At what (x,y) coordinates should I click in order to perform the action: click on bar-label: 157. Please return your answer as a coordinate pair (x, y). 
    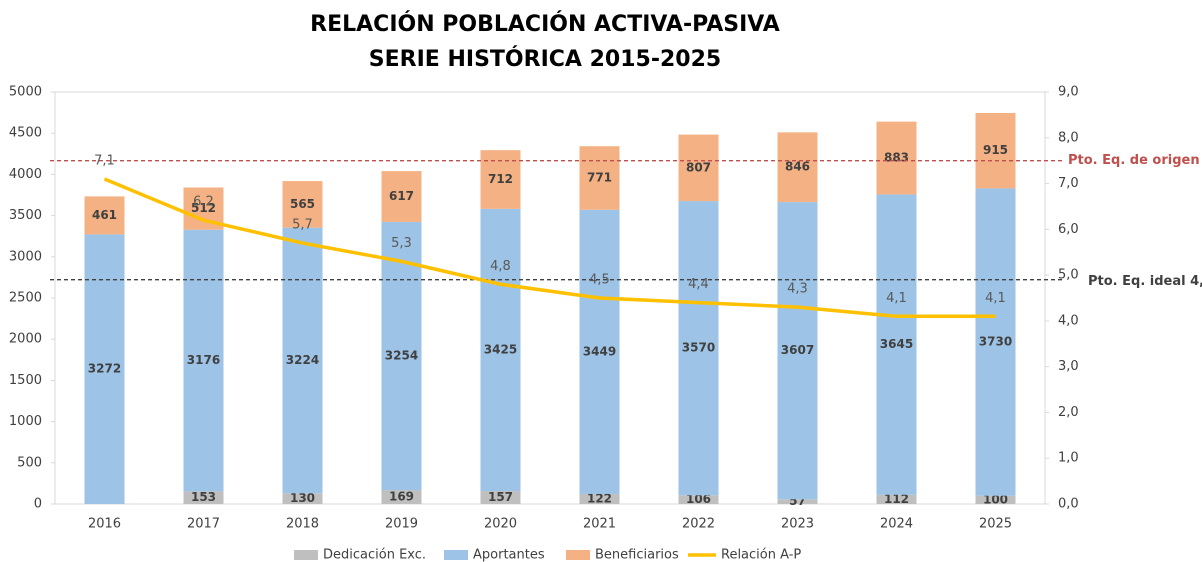
    Looking at the image, I should click on (500, 497).